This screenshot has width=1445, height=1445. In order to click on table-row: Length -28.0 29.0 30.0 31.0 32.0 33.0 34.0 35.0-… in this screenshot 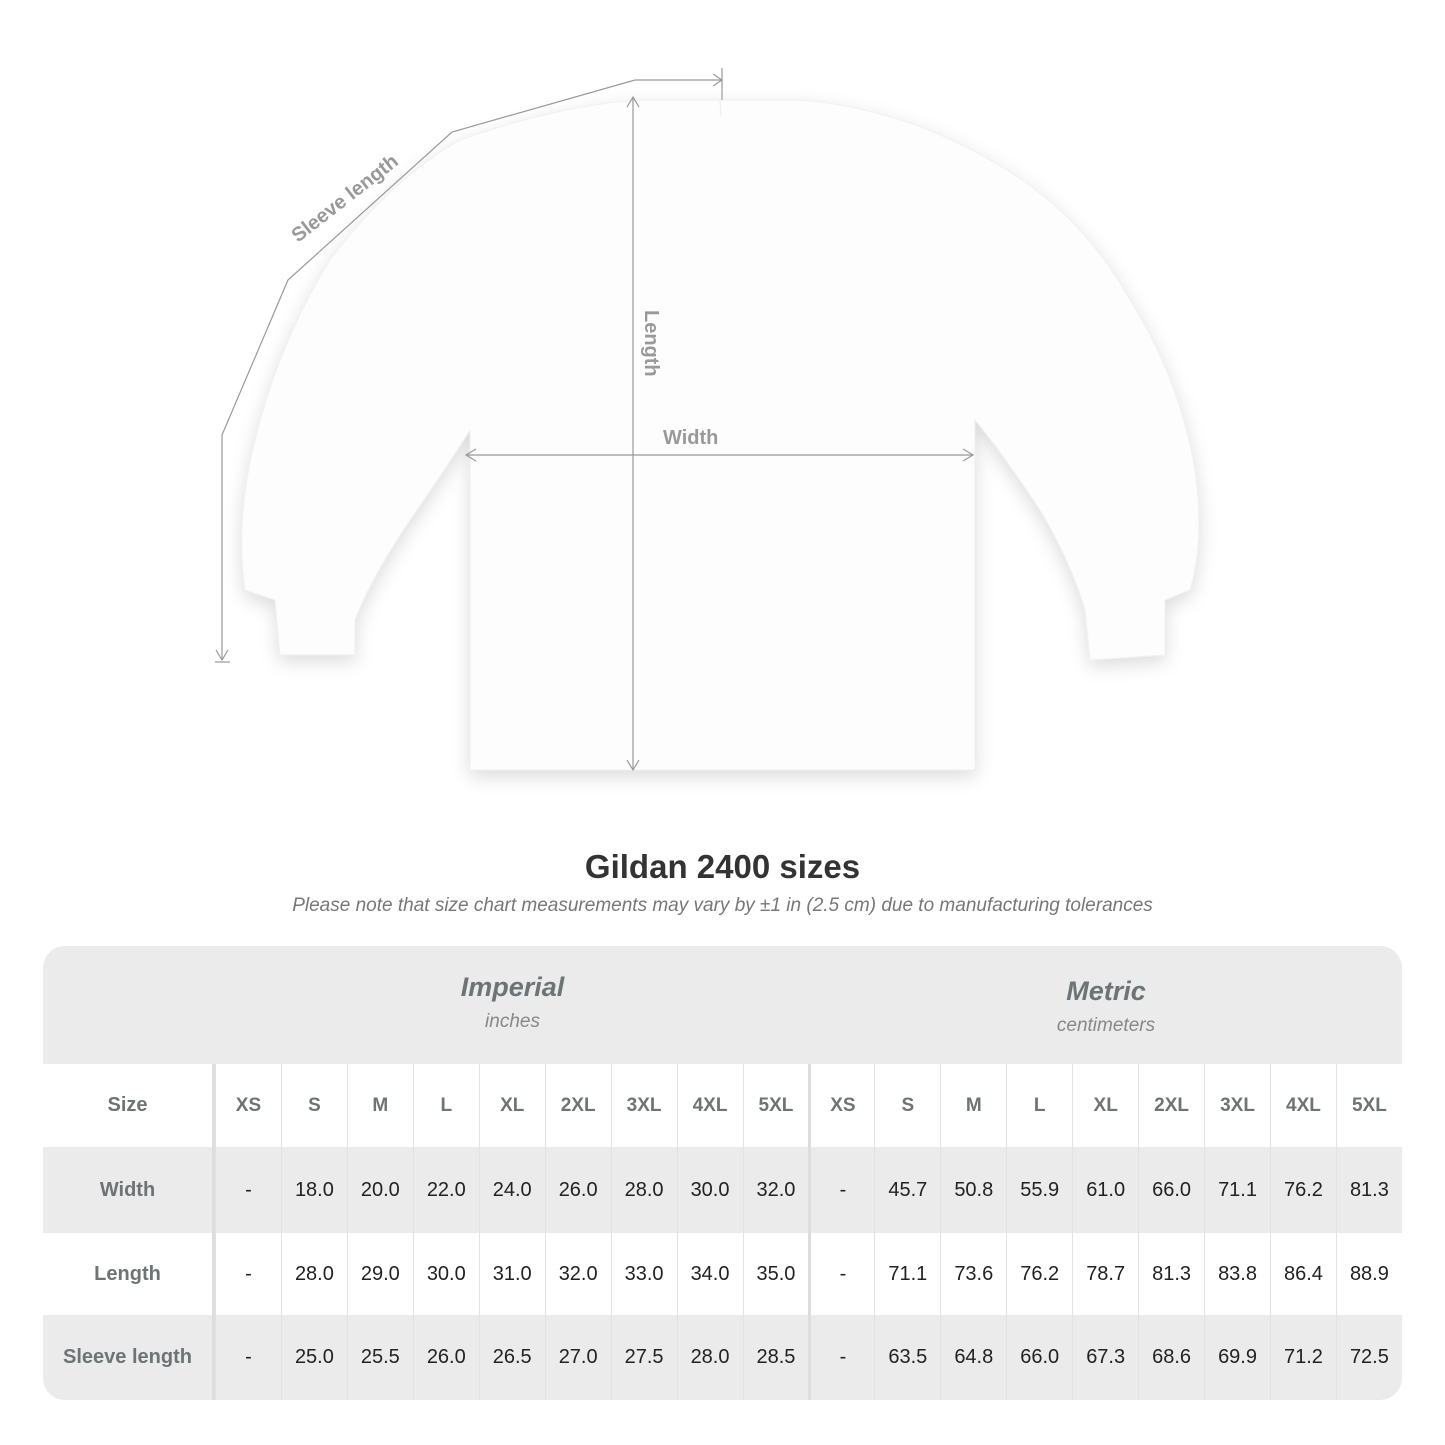, I will do `click(722, 1274)`.